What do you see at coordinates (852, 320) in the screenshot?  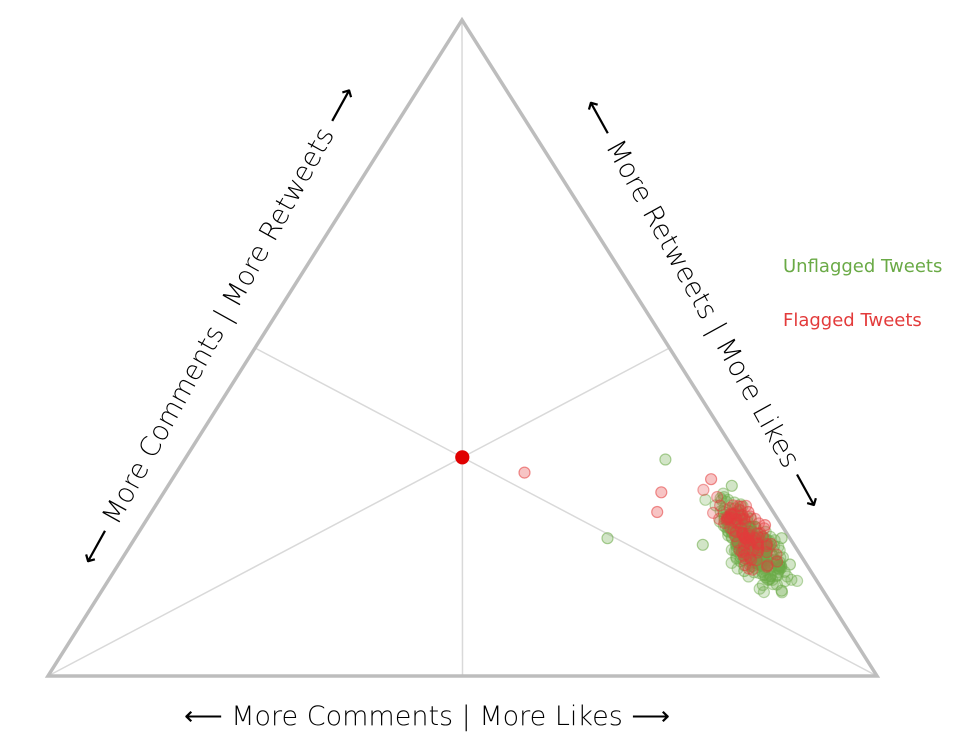 I see `legend-flagged: Flagged Tweets` at bounding box center [852, 320].